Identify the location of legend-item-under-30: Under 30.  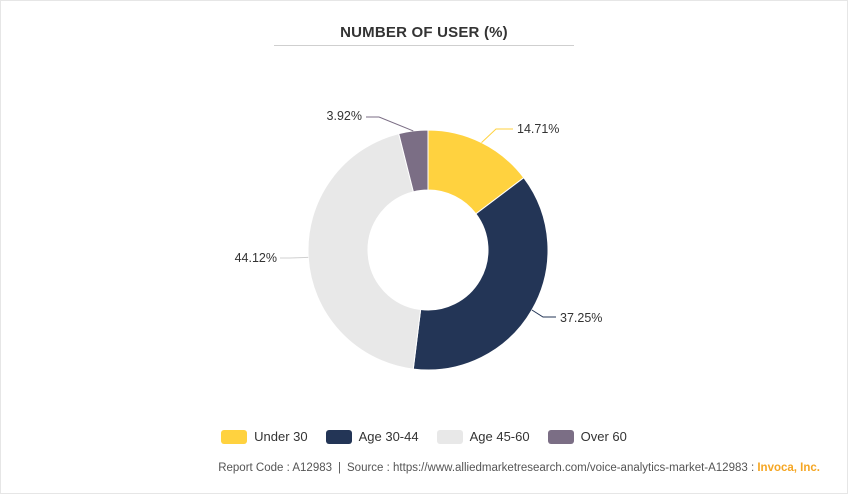
(264, 436).